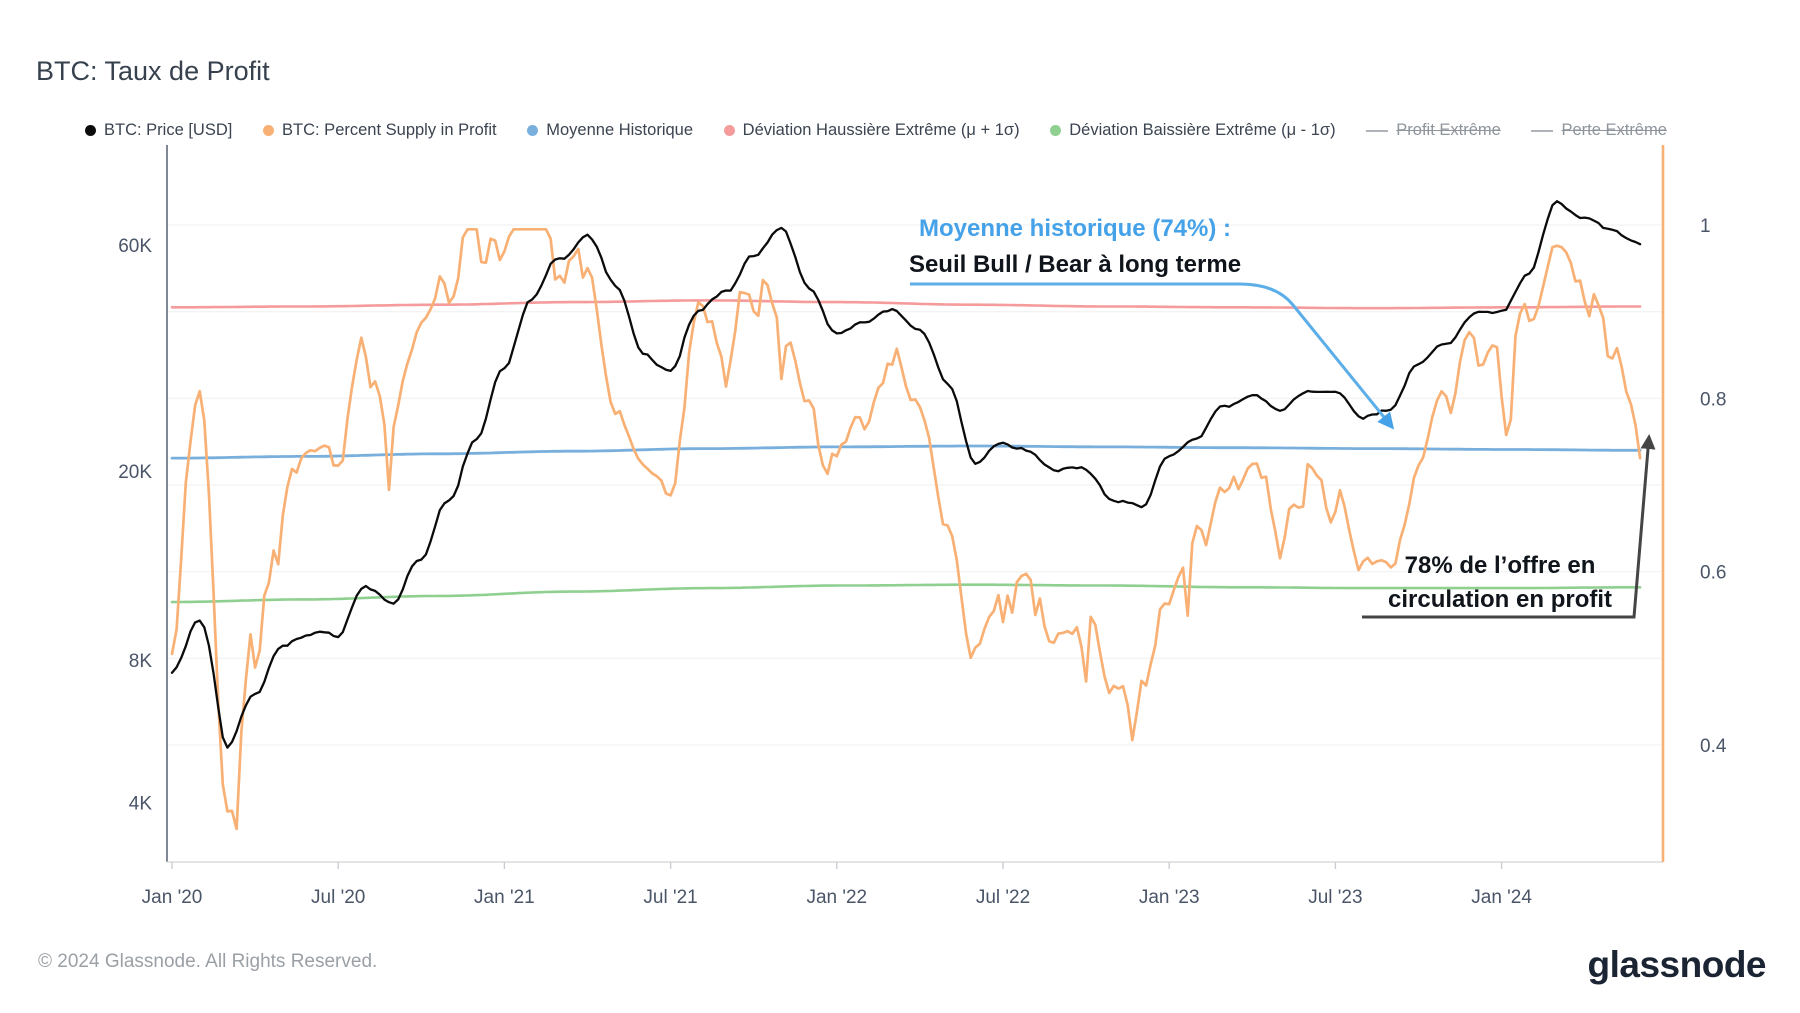 The width and height of the screenshot is (1800, 1013). What do you see at coordinates (620, 130) in the screenshot?
I see `legend-label: Moyenne Historique` at bounding box center [620, 130].